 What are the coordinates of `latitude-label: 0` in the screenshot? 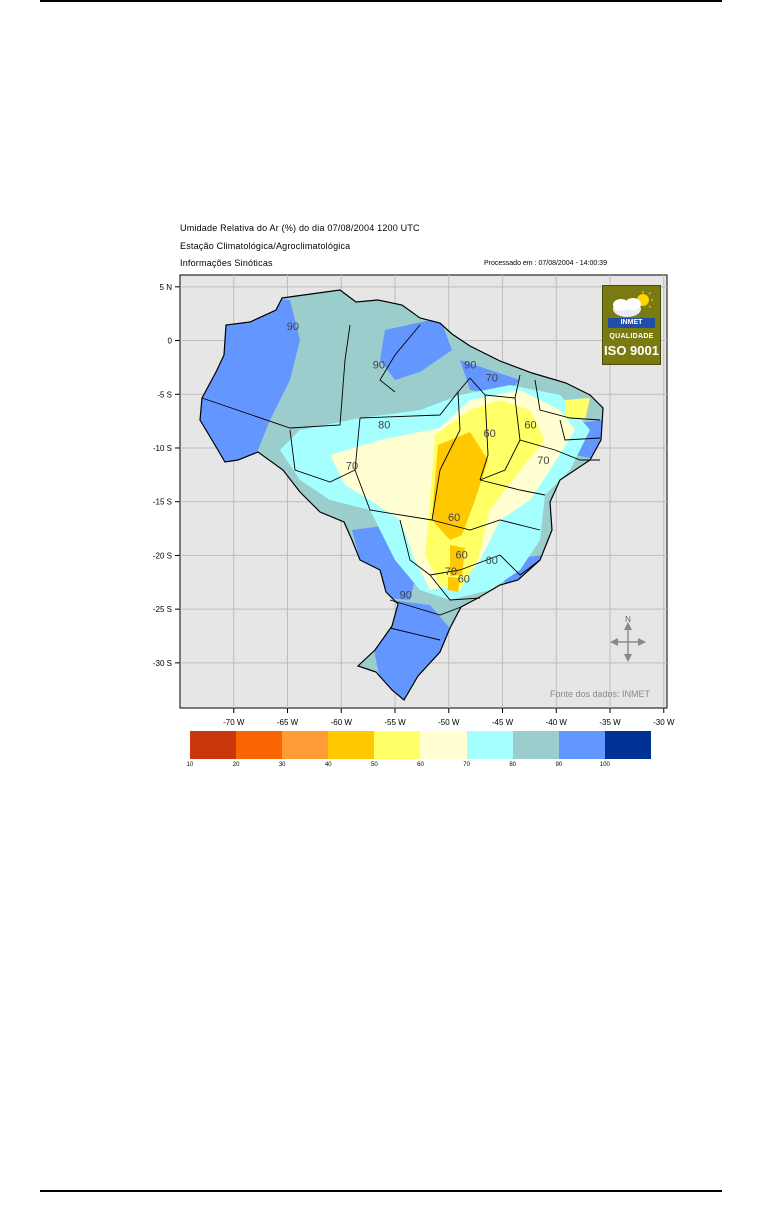 It's located at (170, 341).